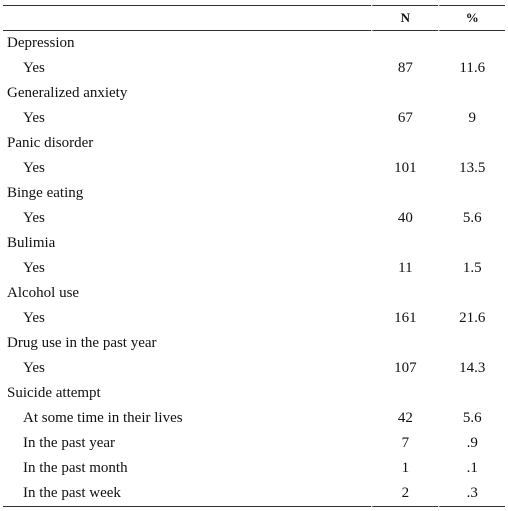 Image resolution: width=508 pixels, height=511 pixels. What do you see at coordinates (404, 18) in the screenshot?
I see `header-cell: N` at bounding box center [404, 18].